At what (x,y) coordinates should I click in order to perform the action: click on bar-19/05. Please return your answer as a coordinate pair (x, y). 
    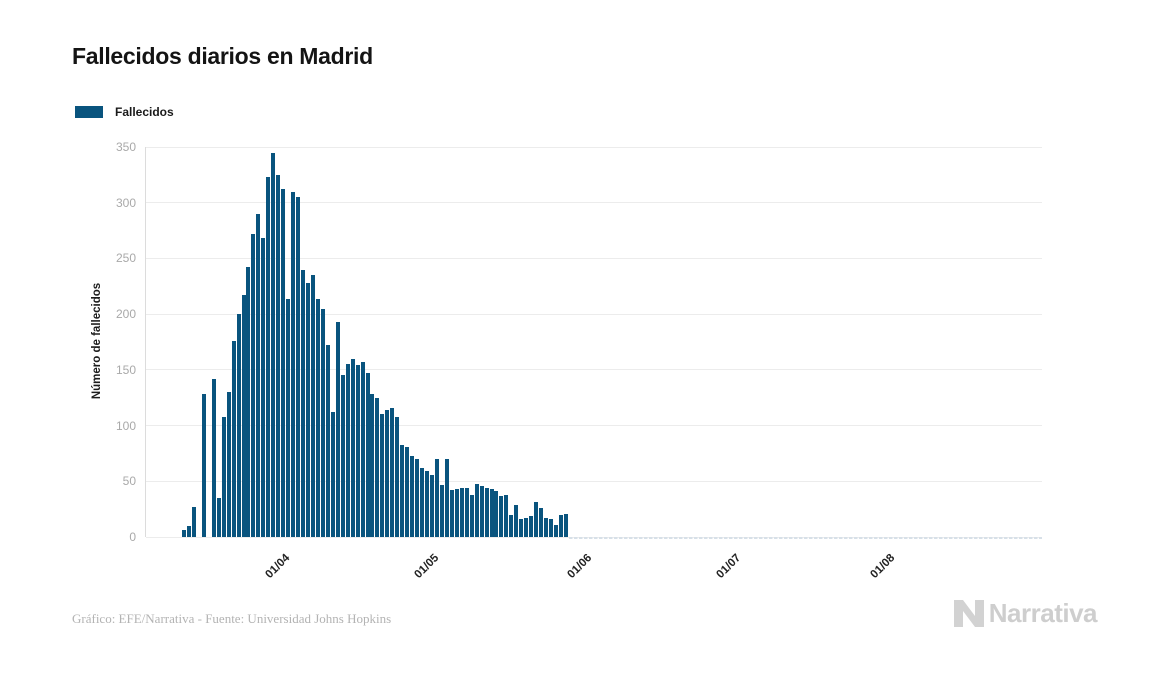
    Looking at the image, I should click on (521, 528).